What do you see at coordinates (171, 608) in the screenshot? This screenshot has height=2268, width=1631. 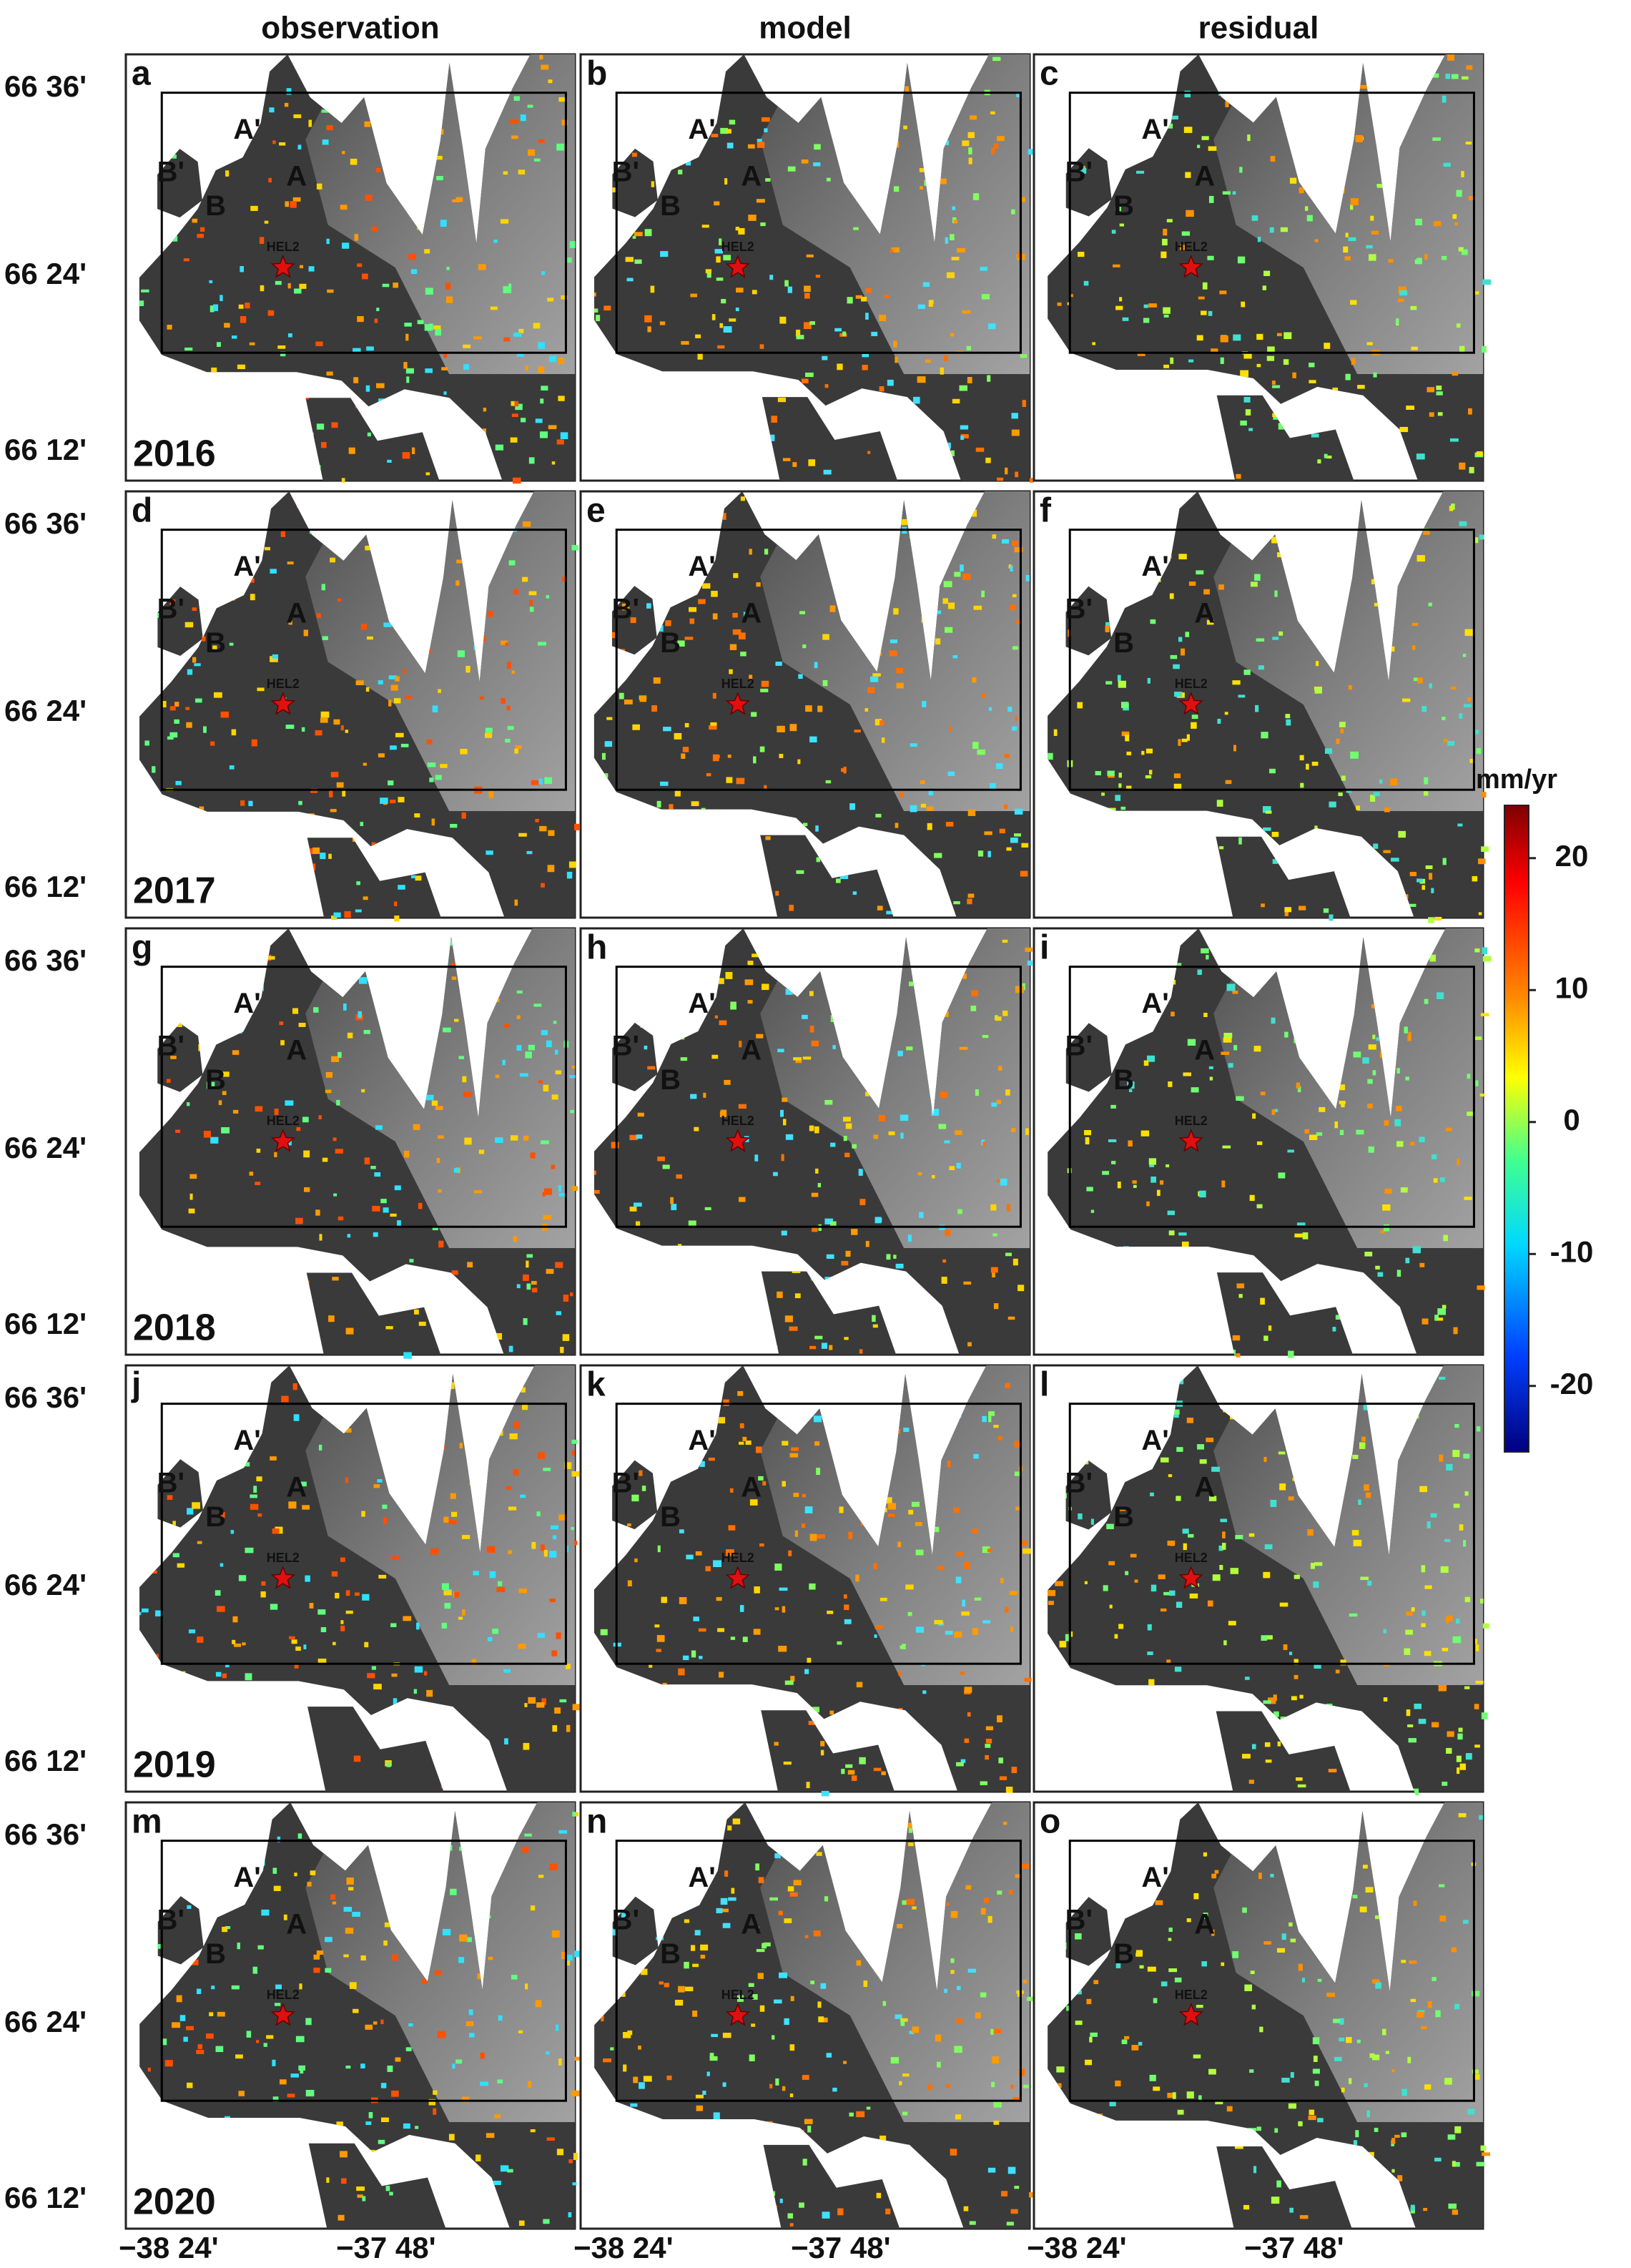 I see `map-label: B'` at bounding box center [171, 608].